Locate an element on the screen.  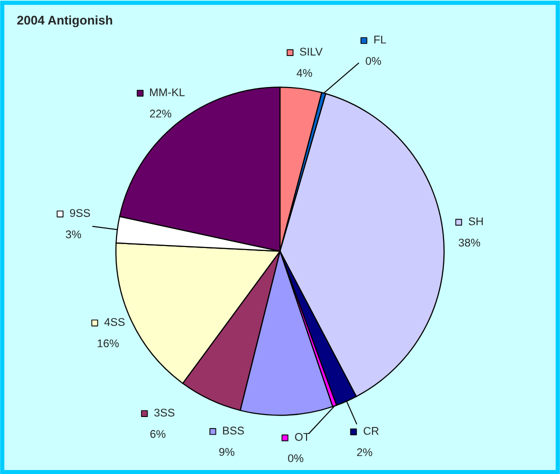
legend-label: MM-KL is located at coordinates (167, 92).